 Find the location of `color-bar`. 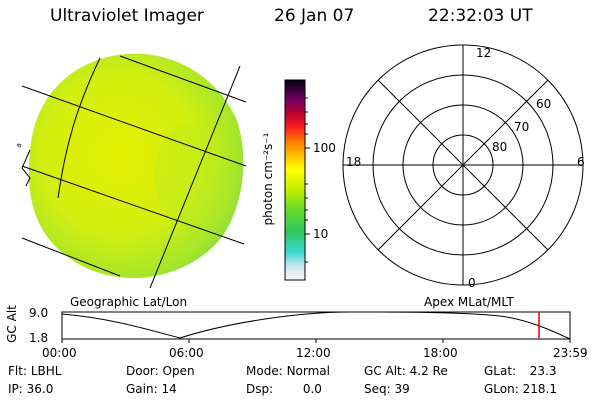

color-bar is located at coordinates (295, 180).